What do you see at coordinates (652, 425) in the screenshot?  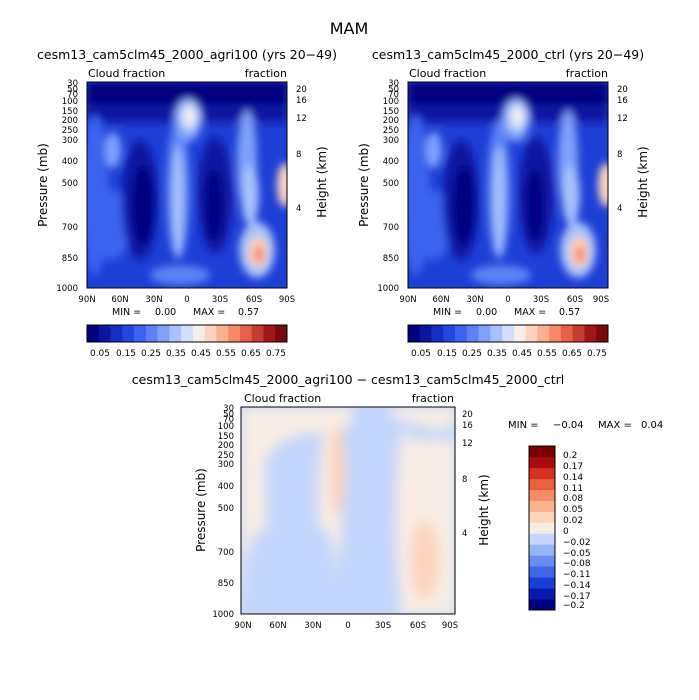 I see `max-value: 0.04` at bounding box center [652, 425].